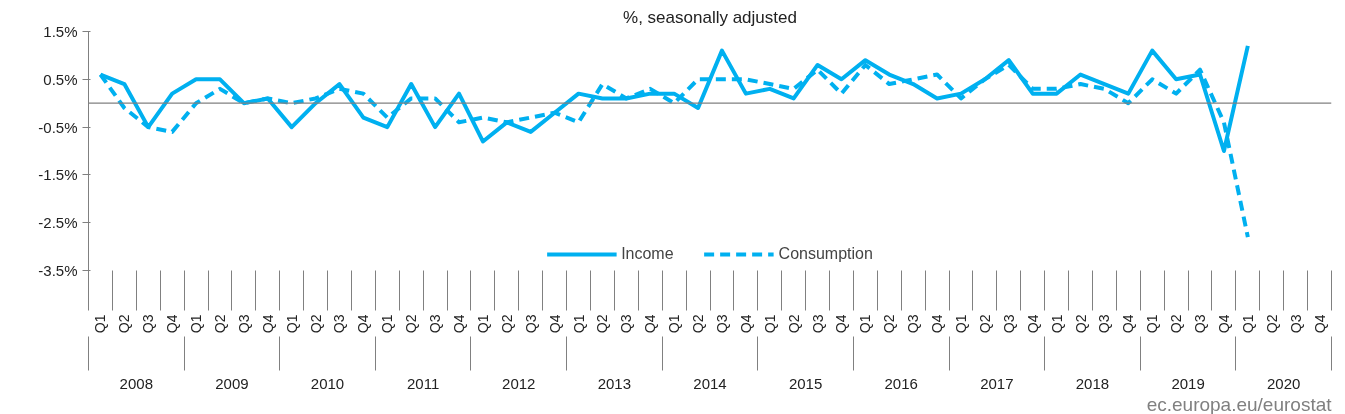  I want to click on text: 2016, so click(901, 383).